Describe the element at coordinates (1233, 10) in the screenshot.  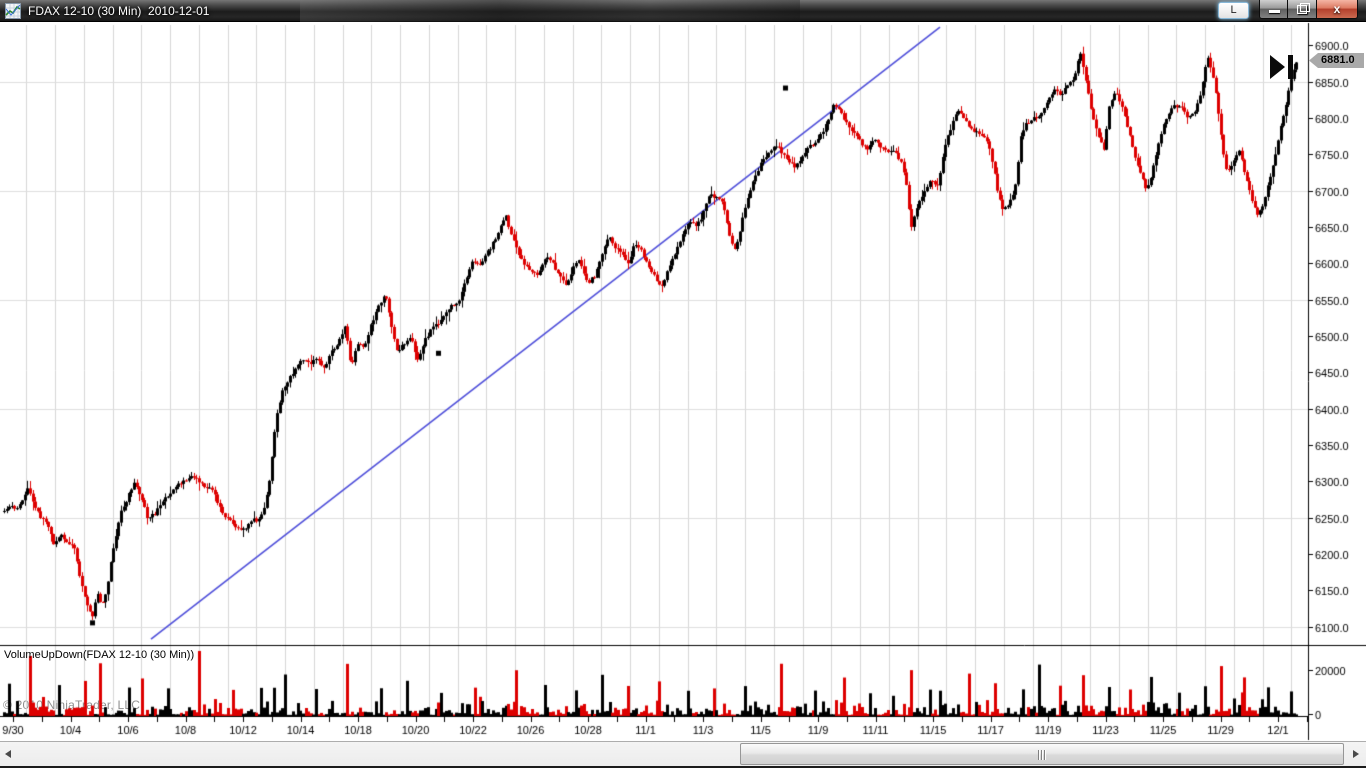
I see `link-button: L` at that location.